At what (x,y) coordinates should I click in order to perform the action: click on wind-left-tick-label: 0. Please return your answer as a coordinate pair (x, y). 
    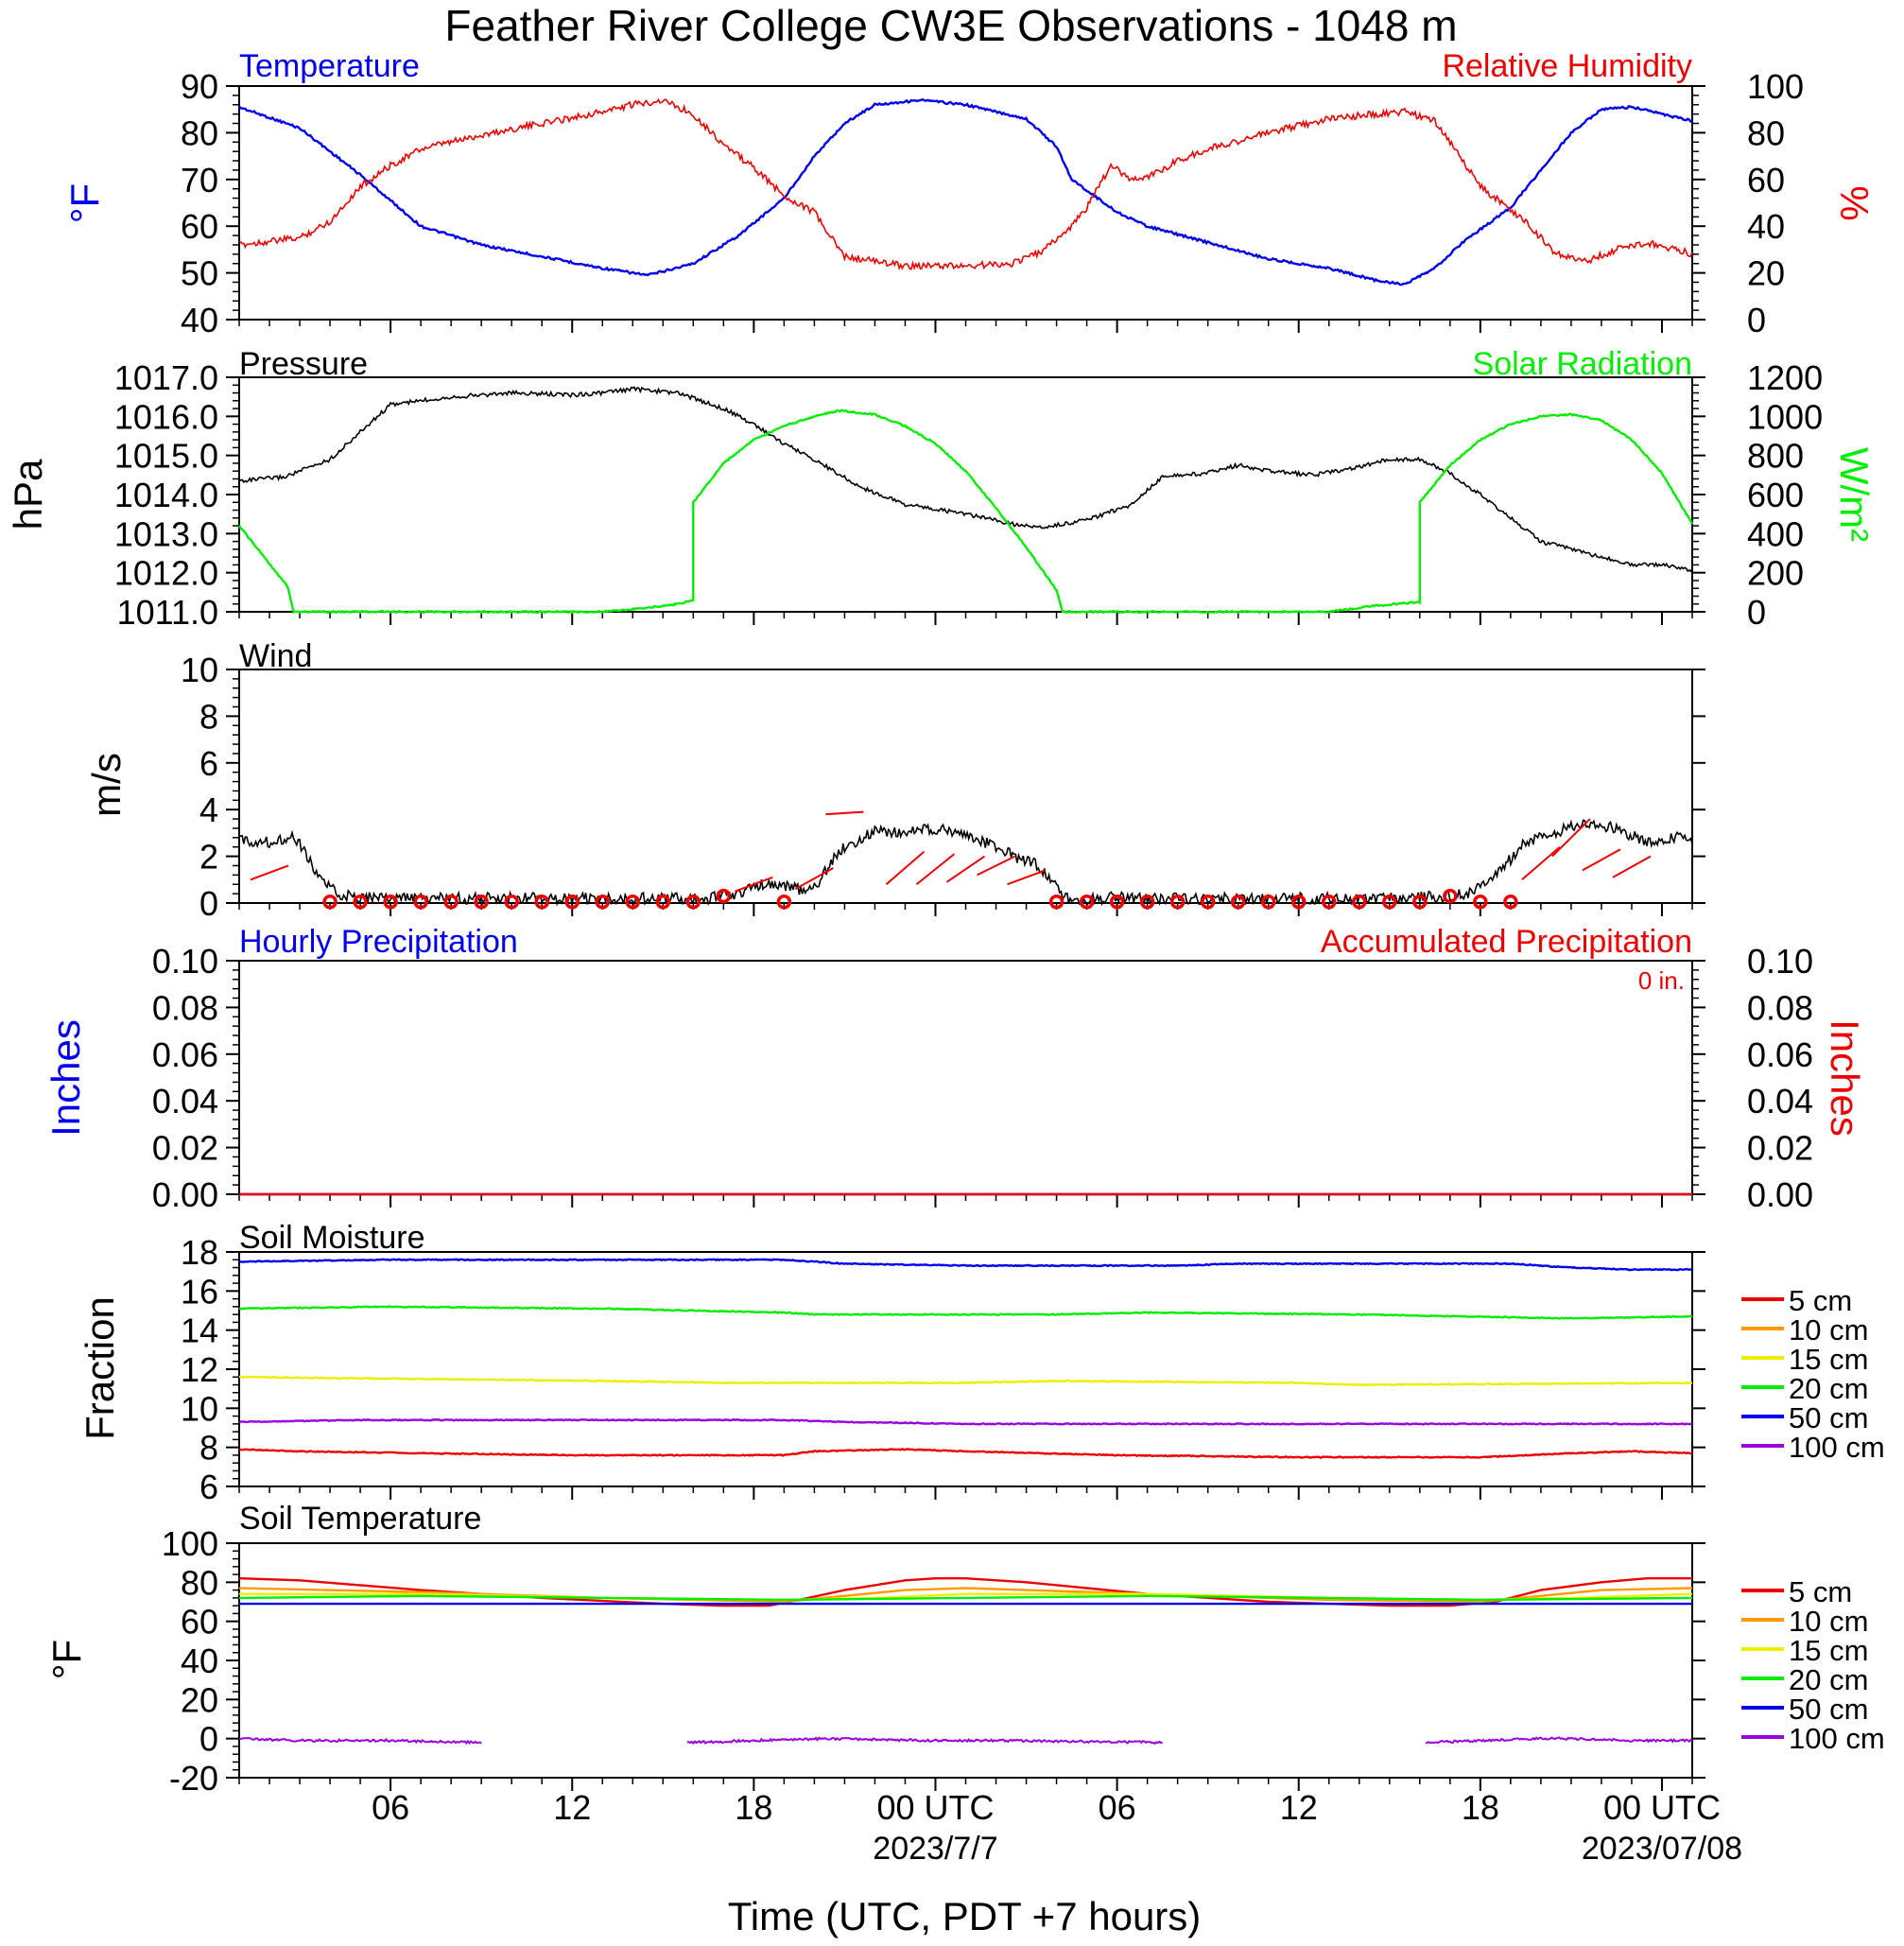
    Looking at the image, I should click on (209, 904).